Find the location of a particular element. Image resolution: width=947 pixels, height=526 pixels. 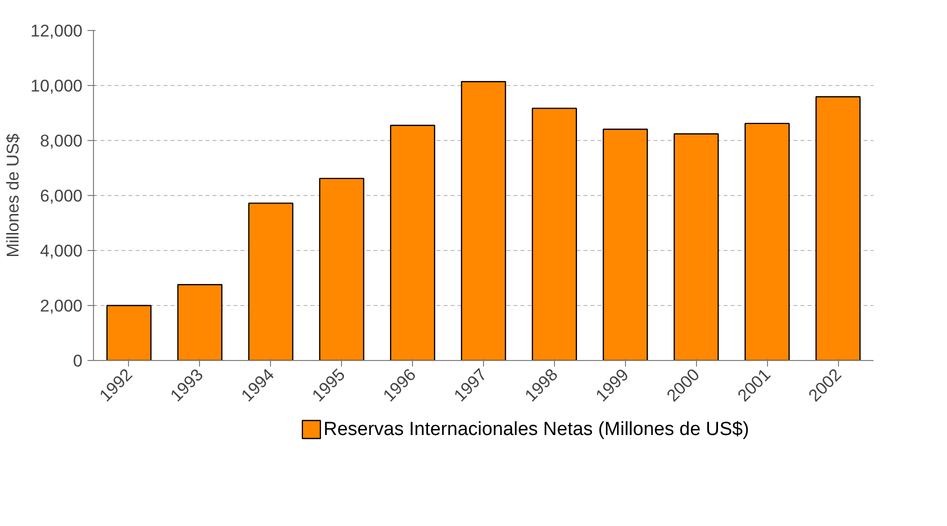

y-tick-label: 8,000 is located at coordinates (61, 141).